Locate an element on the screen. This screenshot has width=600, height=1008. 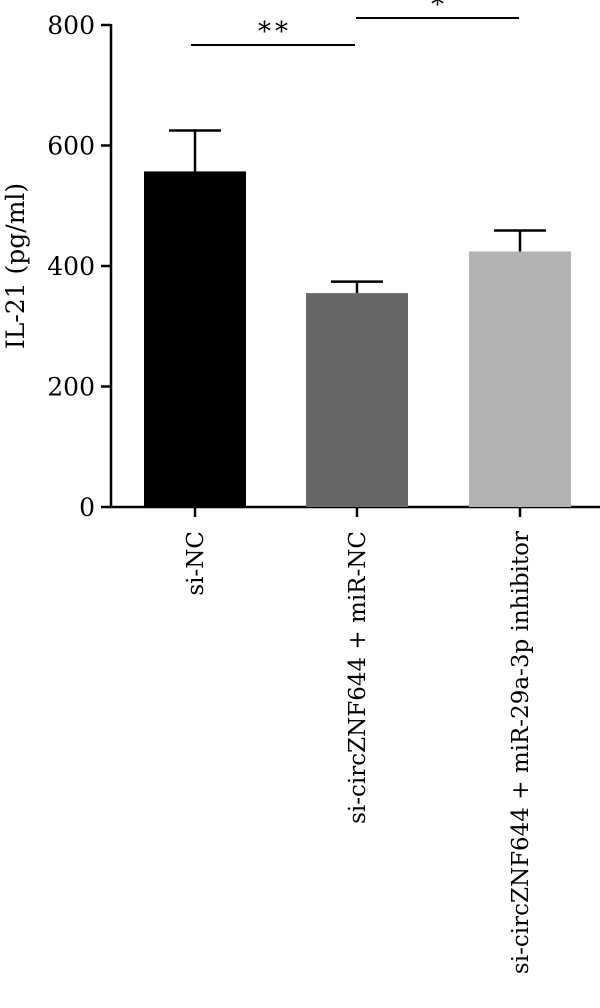
y-tick-label: 400 is located at coordinates (71, 266).